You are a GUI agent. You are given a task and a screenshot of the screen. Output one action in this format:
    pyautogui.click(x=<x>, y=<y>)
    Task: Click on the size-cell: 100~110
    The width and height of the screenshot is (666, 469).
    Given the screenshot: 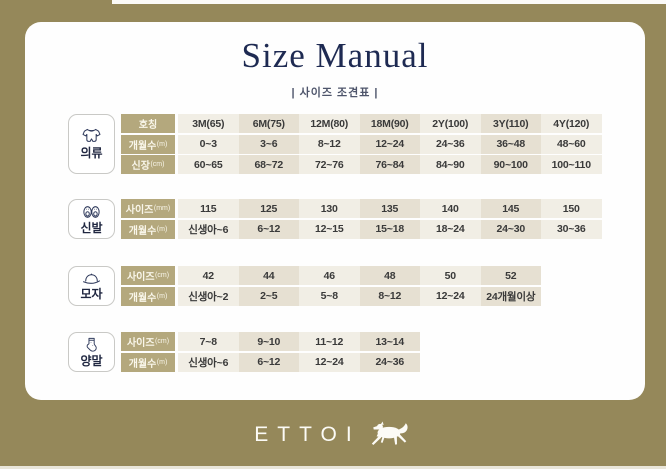 What is the action you would take?
    pyautogui.click(x=571, y=164)
    